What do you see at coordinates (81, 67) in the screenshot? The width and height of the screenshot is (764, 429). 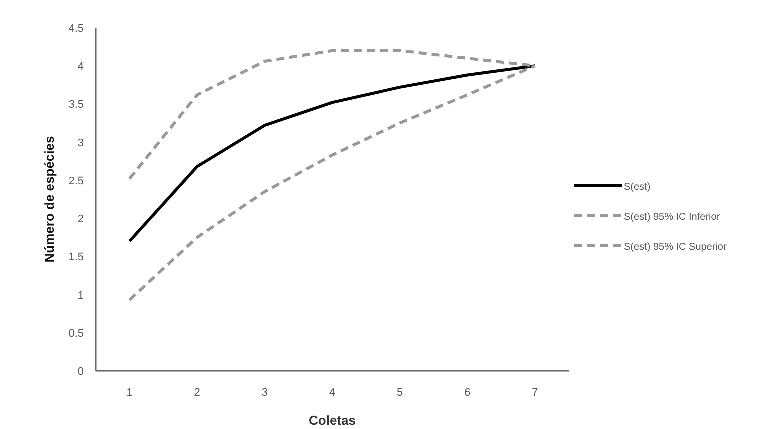 I see `y-tick-label: 4` at bounding box center [81, 67].